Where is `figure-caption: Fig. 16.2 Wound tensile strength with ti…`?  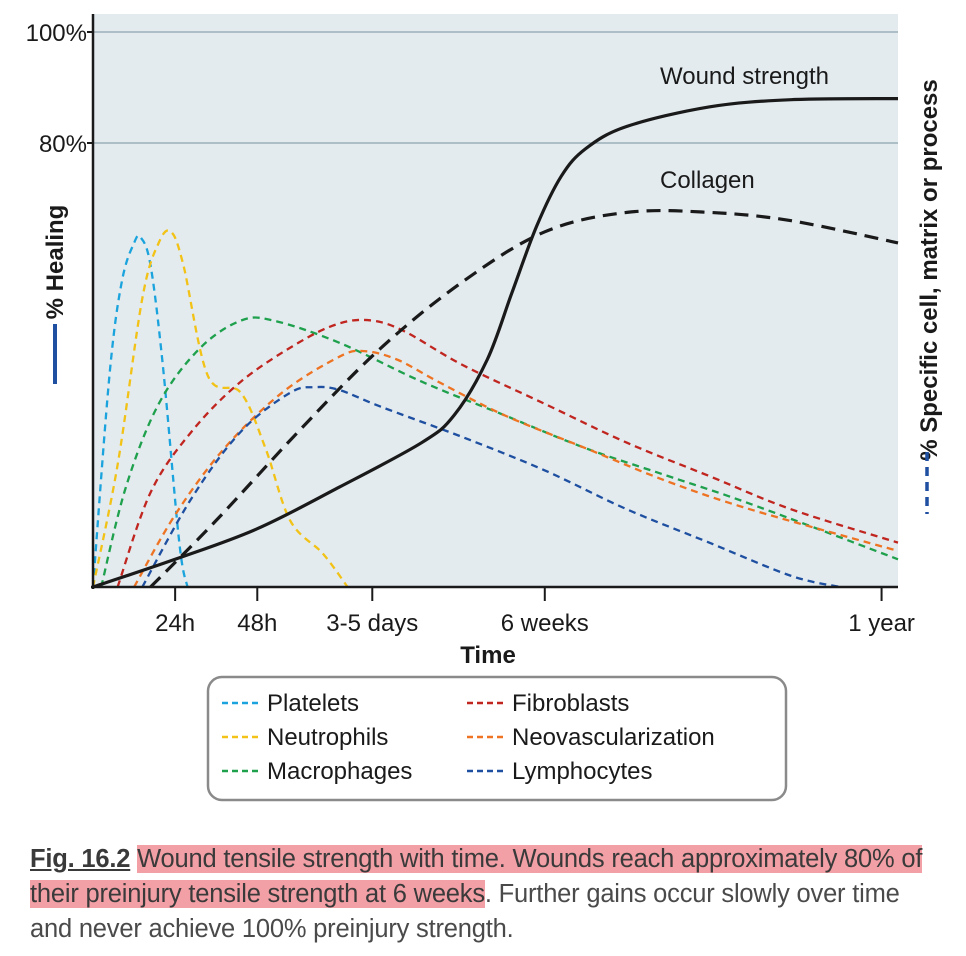
figure-caption: Fig. 16.2 Wound tensile strength with ti… is located at coordinates (486, 894).